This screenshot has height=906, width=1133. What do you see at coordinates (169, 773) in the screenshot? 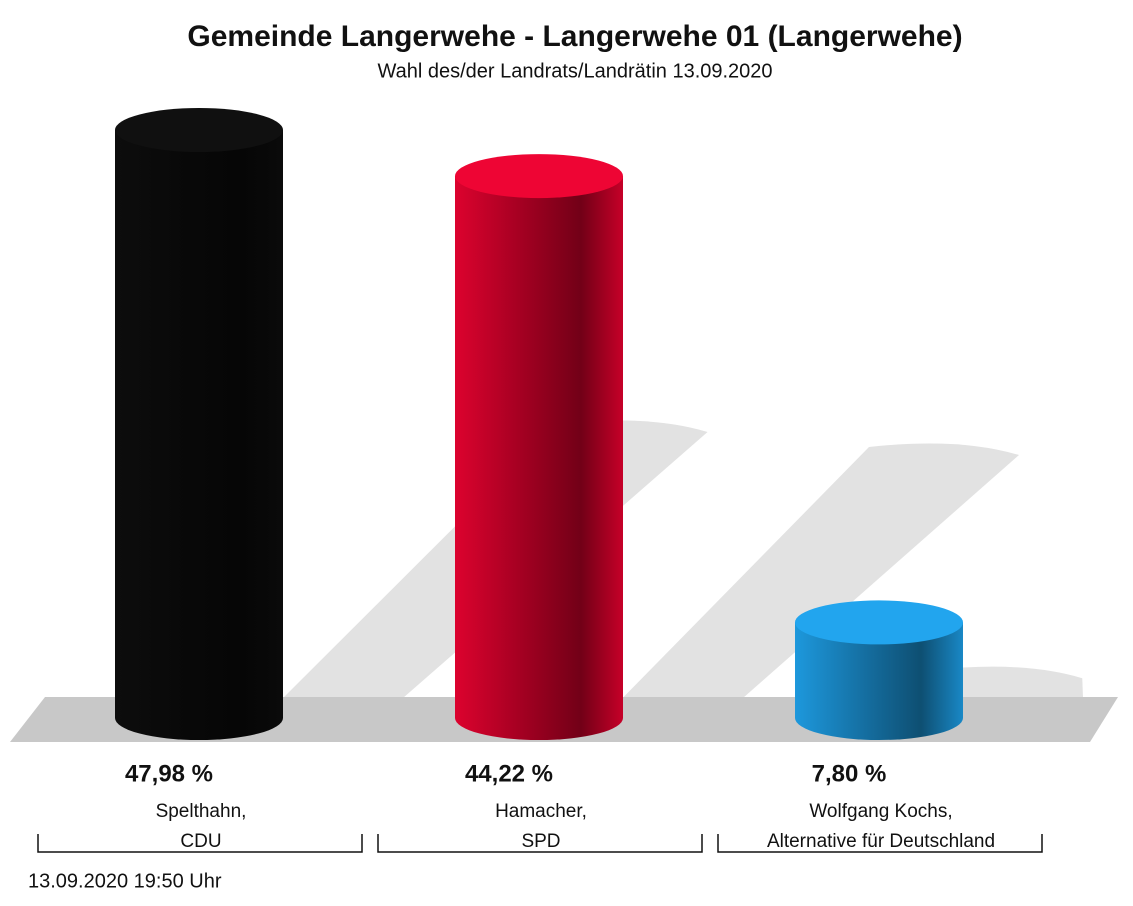
I see `value-label: 47,98 %` at bounding box center [169, 773].